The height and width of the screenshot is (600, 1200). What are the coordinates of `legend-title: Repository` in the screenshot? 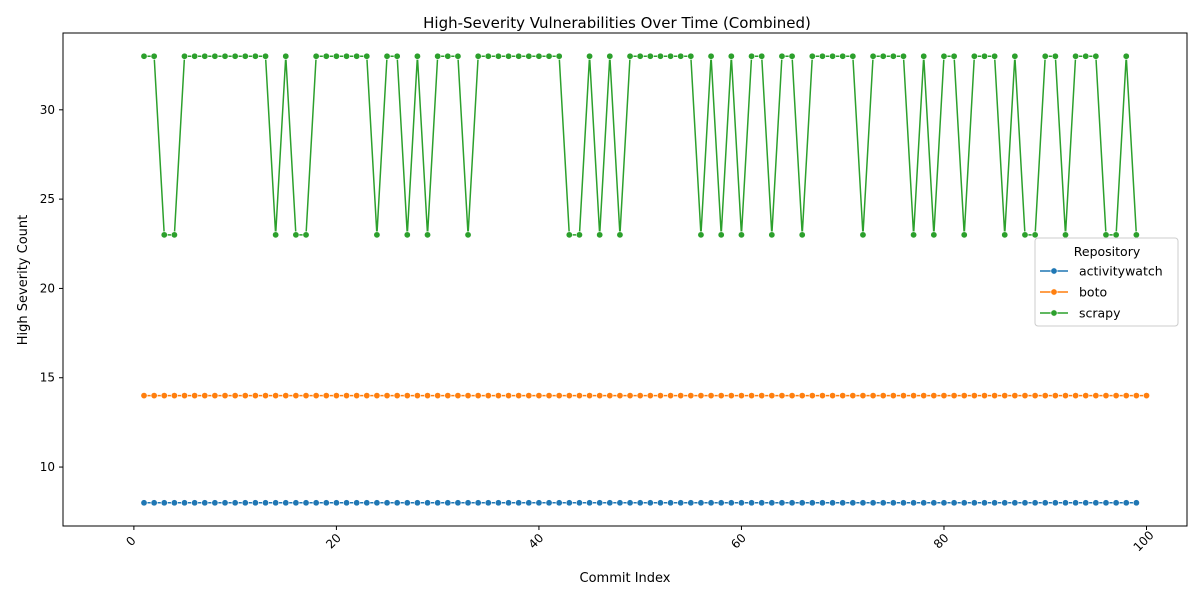 It's located at (1107, 251).